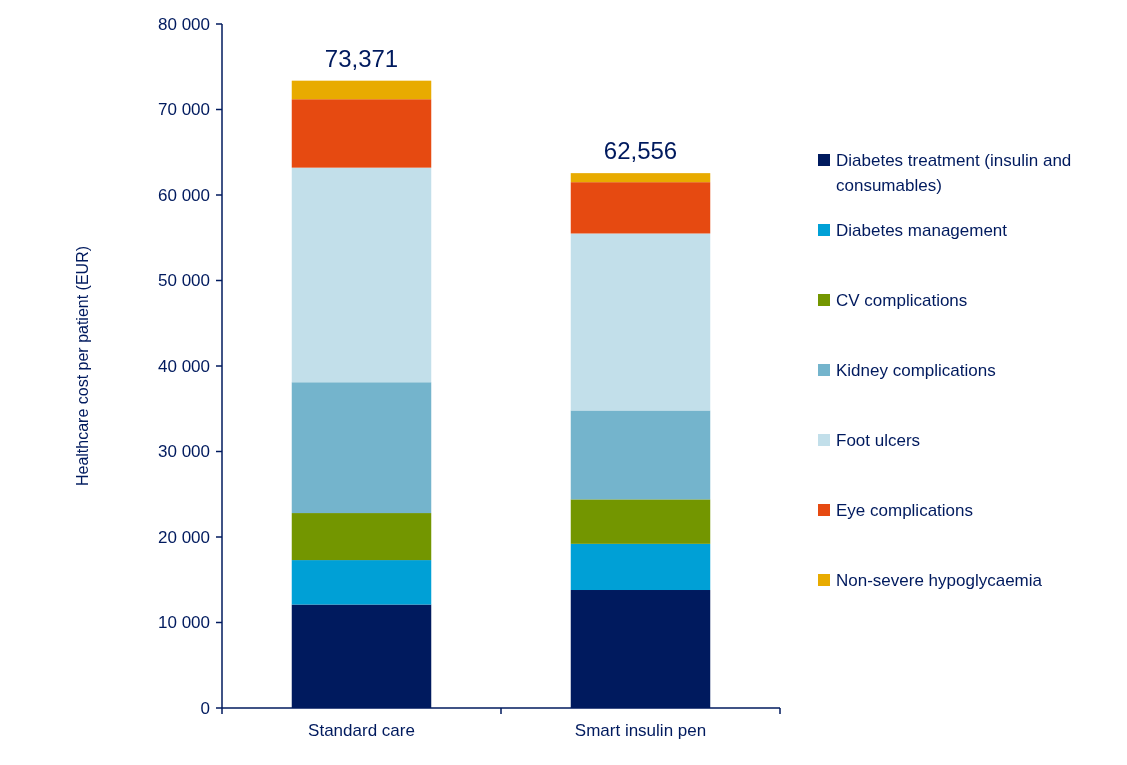  Describe the element at coordinates (184, 623) in the screenshot. I see `y-tick-label: 10 000` at that location.